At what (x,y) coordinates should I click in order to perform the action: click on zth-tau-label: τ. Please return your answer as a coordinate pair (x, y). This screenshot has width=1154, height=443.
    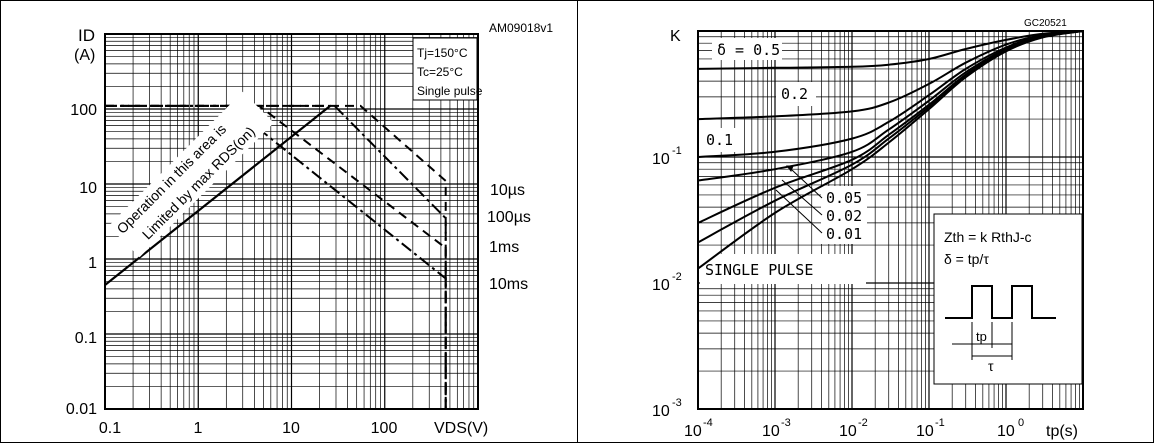
    Looking at the image, I should click on (991, 366).